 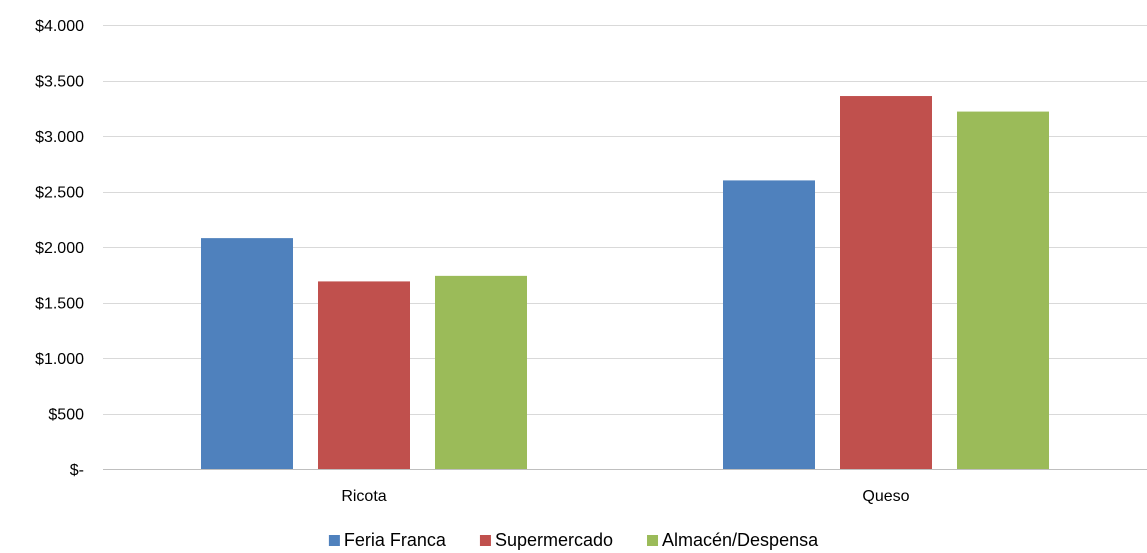 I want to click on y-tick-label: $-, so click(x=77, y=470).